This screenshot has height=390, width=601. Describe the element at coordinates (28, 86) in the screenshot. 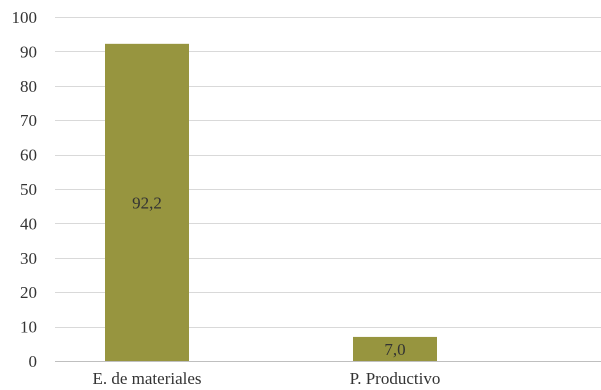

I see `y-tick-label-80: 80` at that location.